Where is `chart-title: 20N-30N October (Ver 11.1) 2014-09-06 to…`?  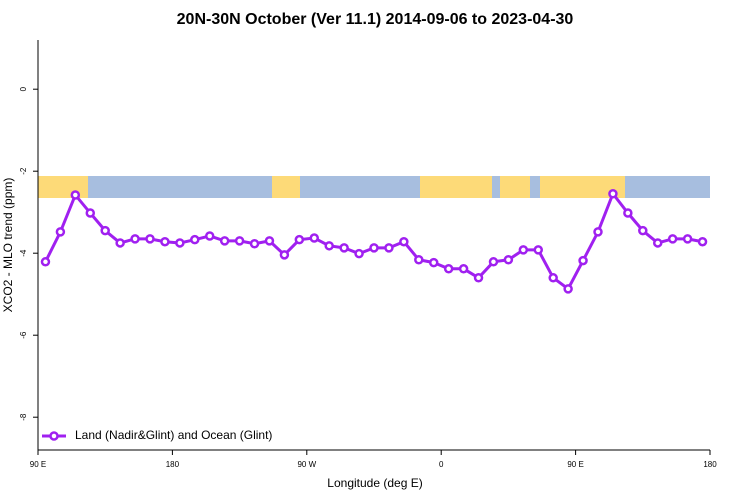 chart-title: 20N-30N October (Ver 11.1) 2014-09-06 to… is located at coordinates (375, 19).